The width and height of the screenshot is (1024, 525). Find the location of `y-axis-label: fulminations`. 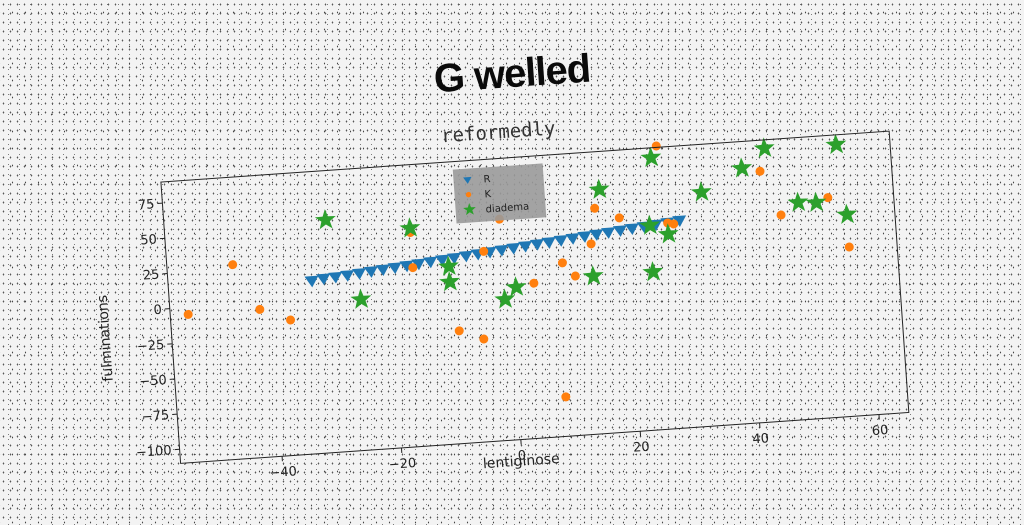

y-axis-label: fulminations is located at coordinates (106, 338).